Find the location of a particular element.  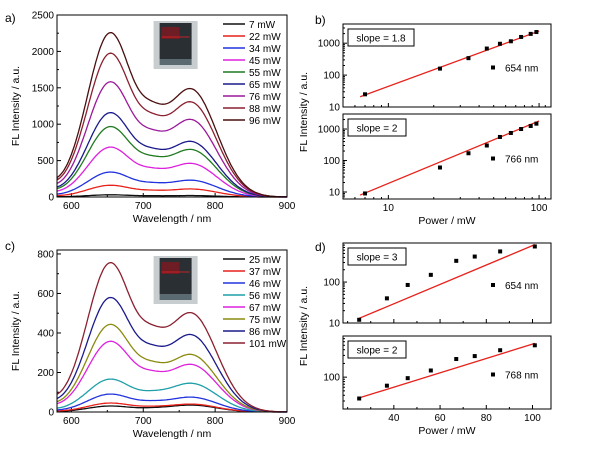

spectrum-line-86mW is located at coordinates (171, 354).